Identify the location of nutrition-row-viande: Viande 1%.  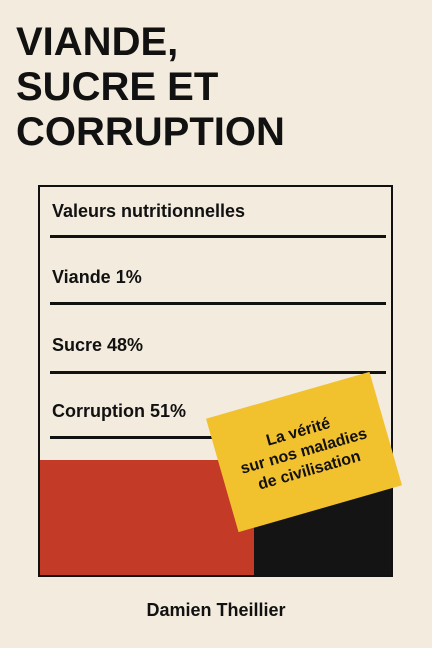
(97, 277).